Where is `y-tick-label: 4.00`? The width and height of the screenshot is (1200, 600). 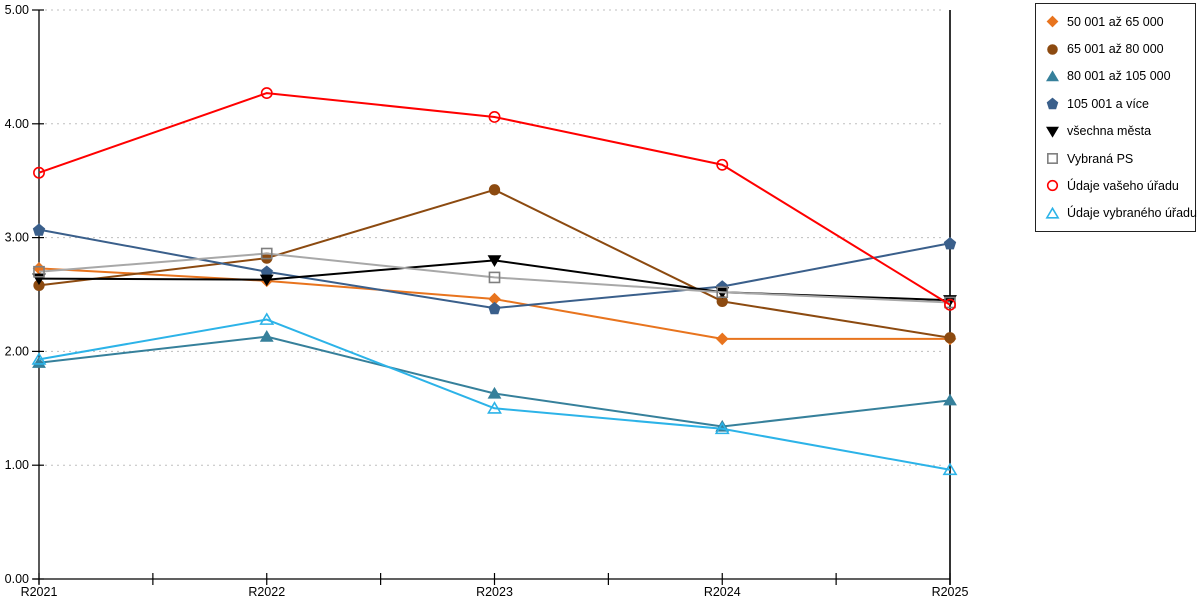
y-tick-label: 4.00 is located at coordinates (17, 124).